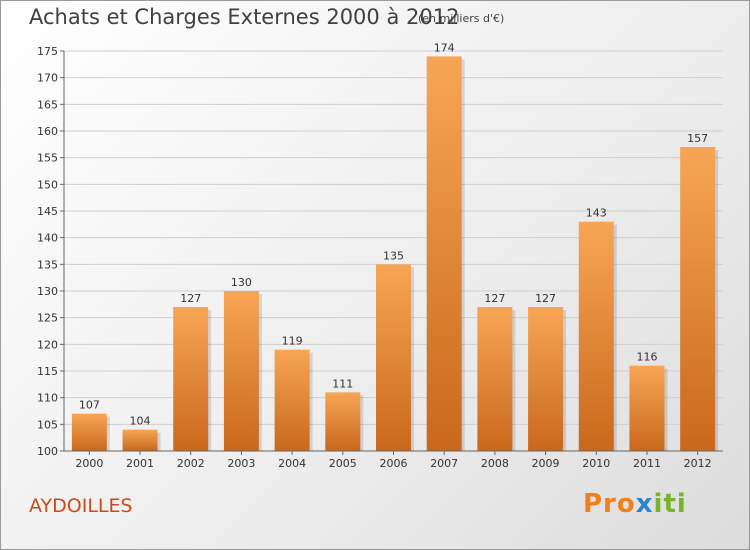 This screenshot has width=750, height=550. Describe the element at coordinates (89, 405) in the screenshot. I see `bar-value-label: 107` at that location.